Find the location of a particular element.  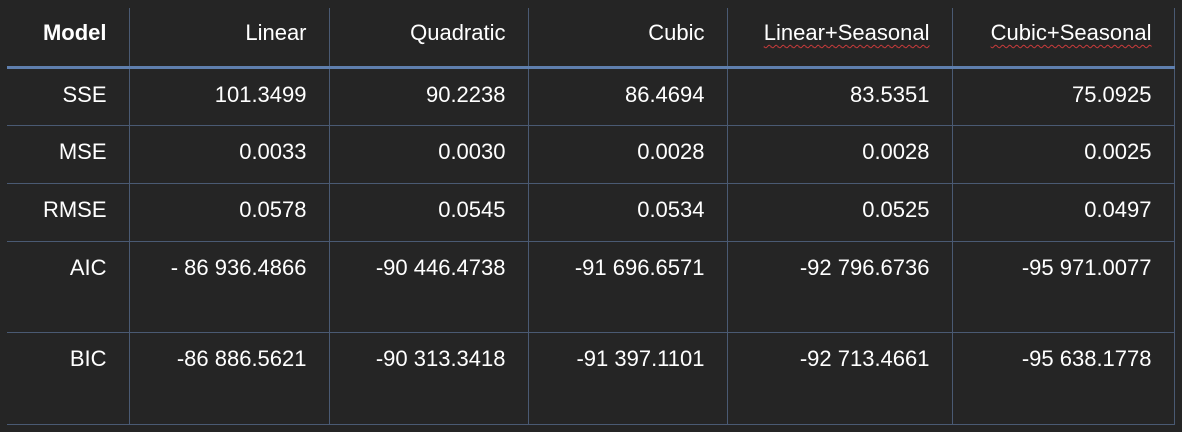

header-cell-quadratic: Quadratic is located at coordinates (428, 38).